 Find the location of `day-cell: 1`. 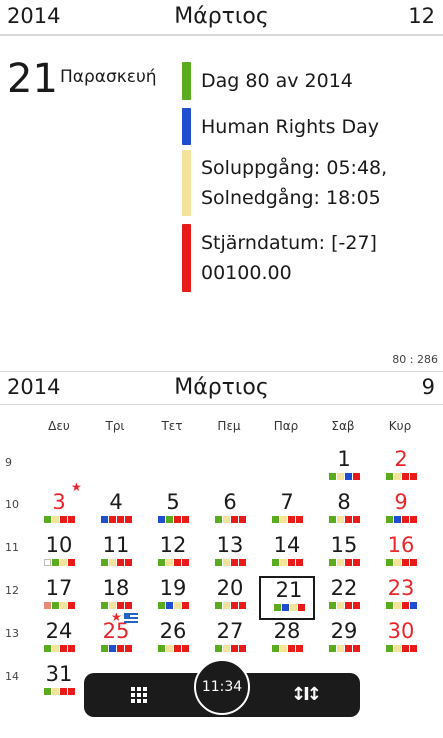

day-cell: 1 is located at coordinates (344, 469).